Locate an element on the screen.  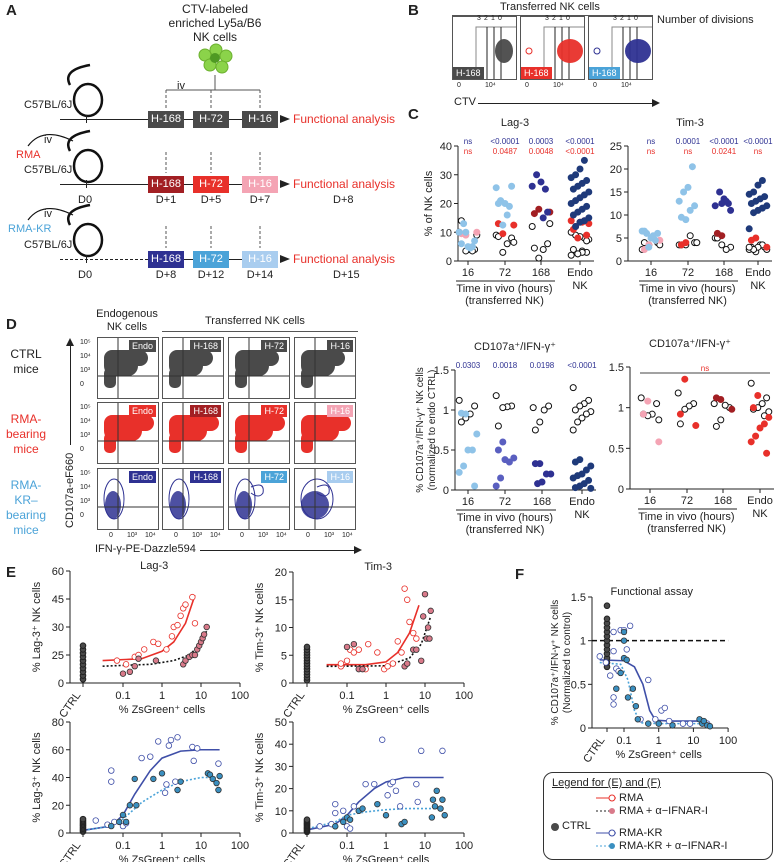
x-arrow is located at coordinates (277, 550).